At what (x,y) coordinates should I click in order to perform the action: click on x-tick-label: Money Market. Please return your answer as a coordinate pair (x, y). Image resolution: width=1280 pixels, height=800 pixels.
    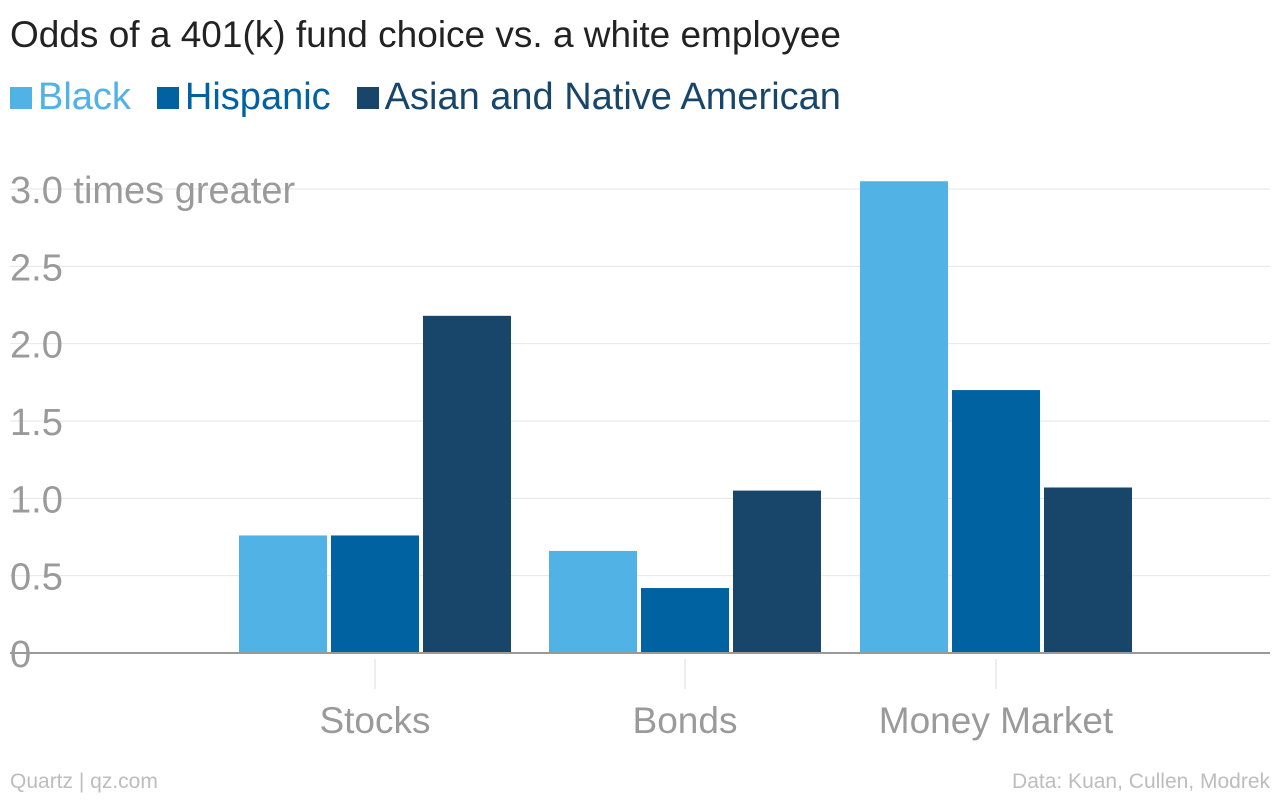
    Looking at the image, I should click on (996, 720).